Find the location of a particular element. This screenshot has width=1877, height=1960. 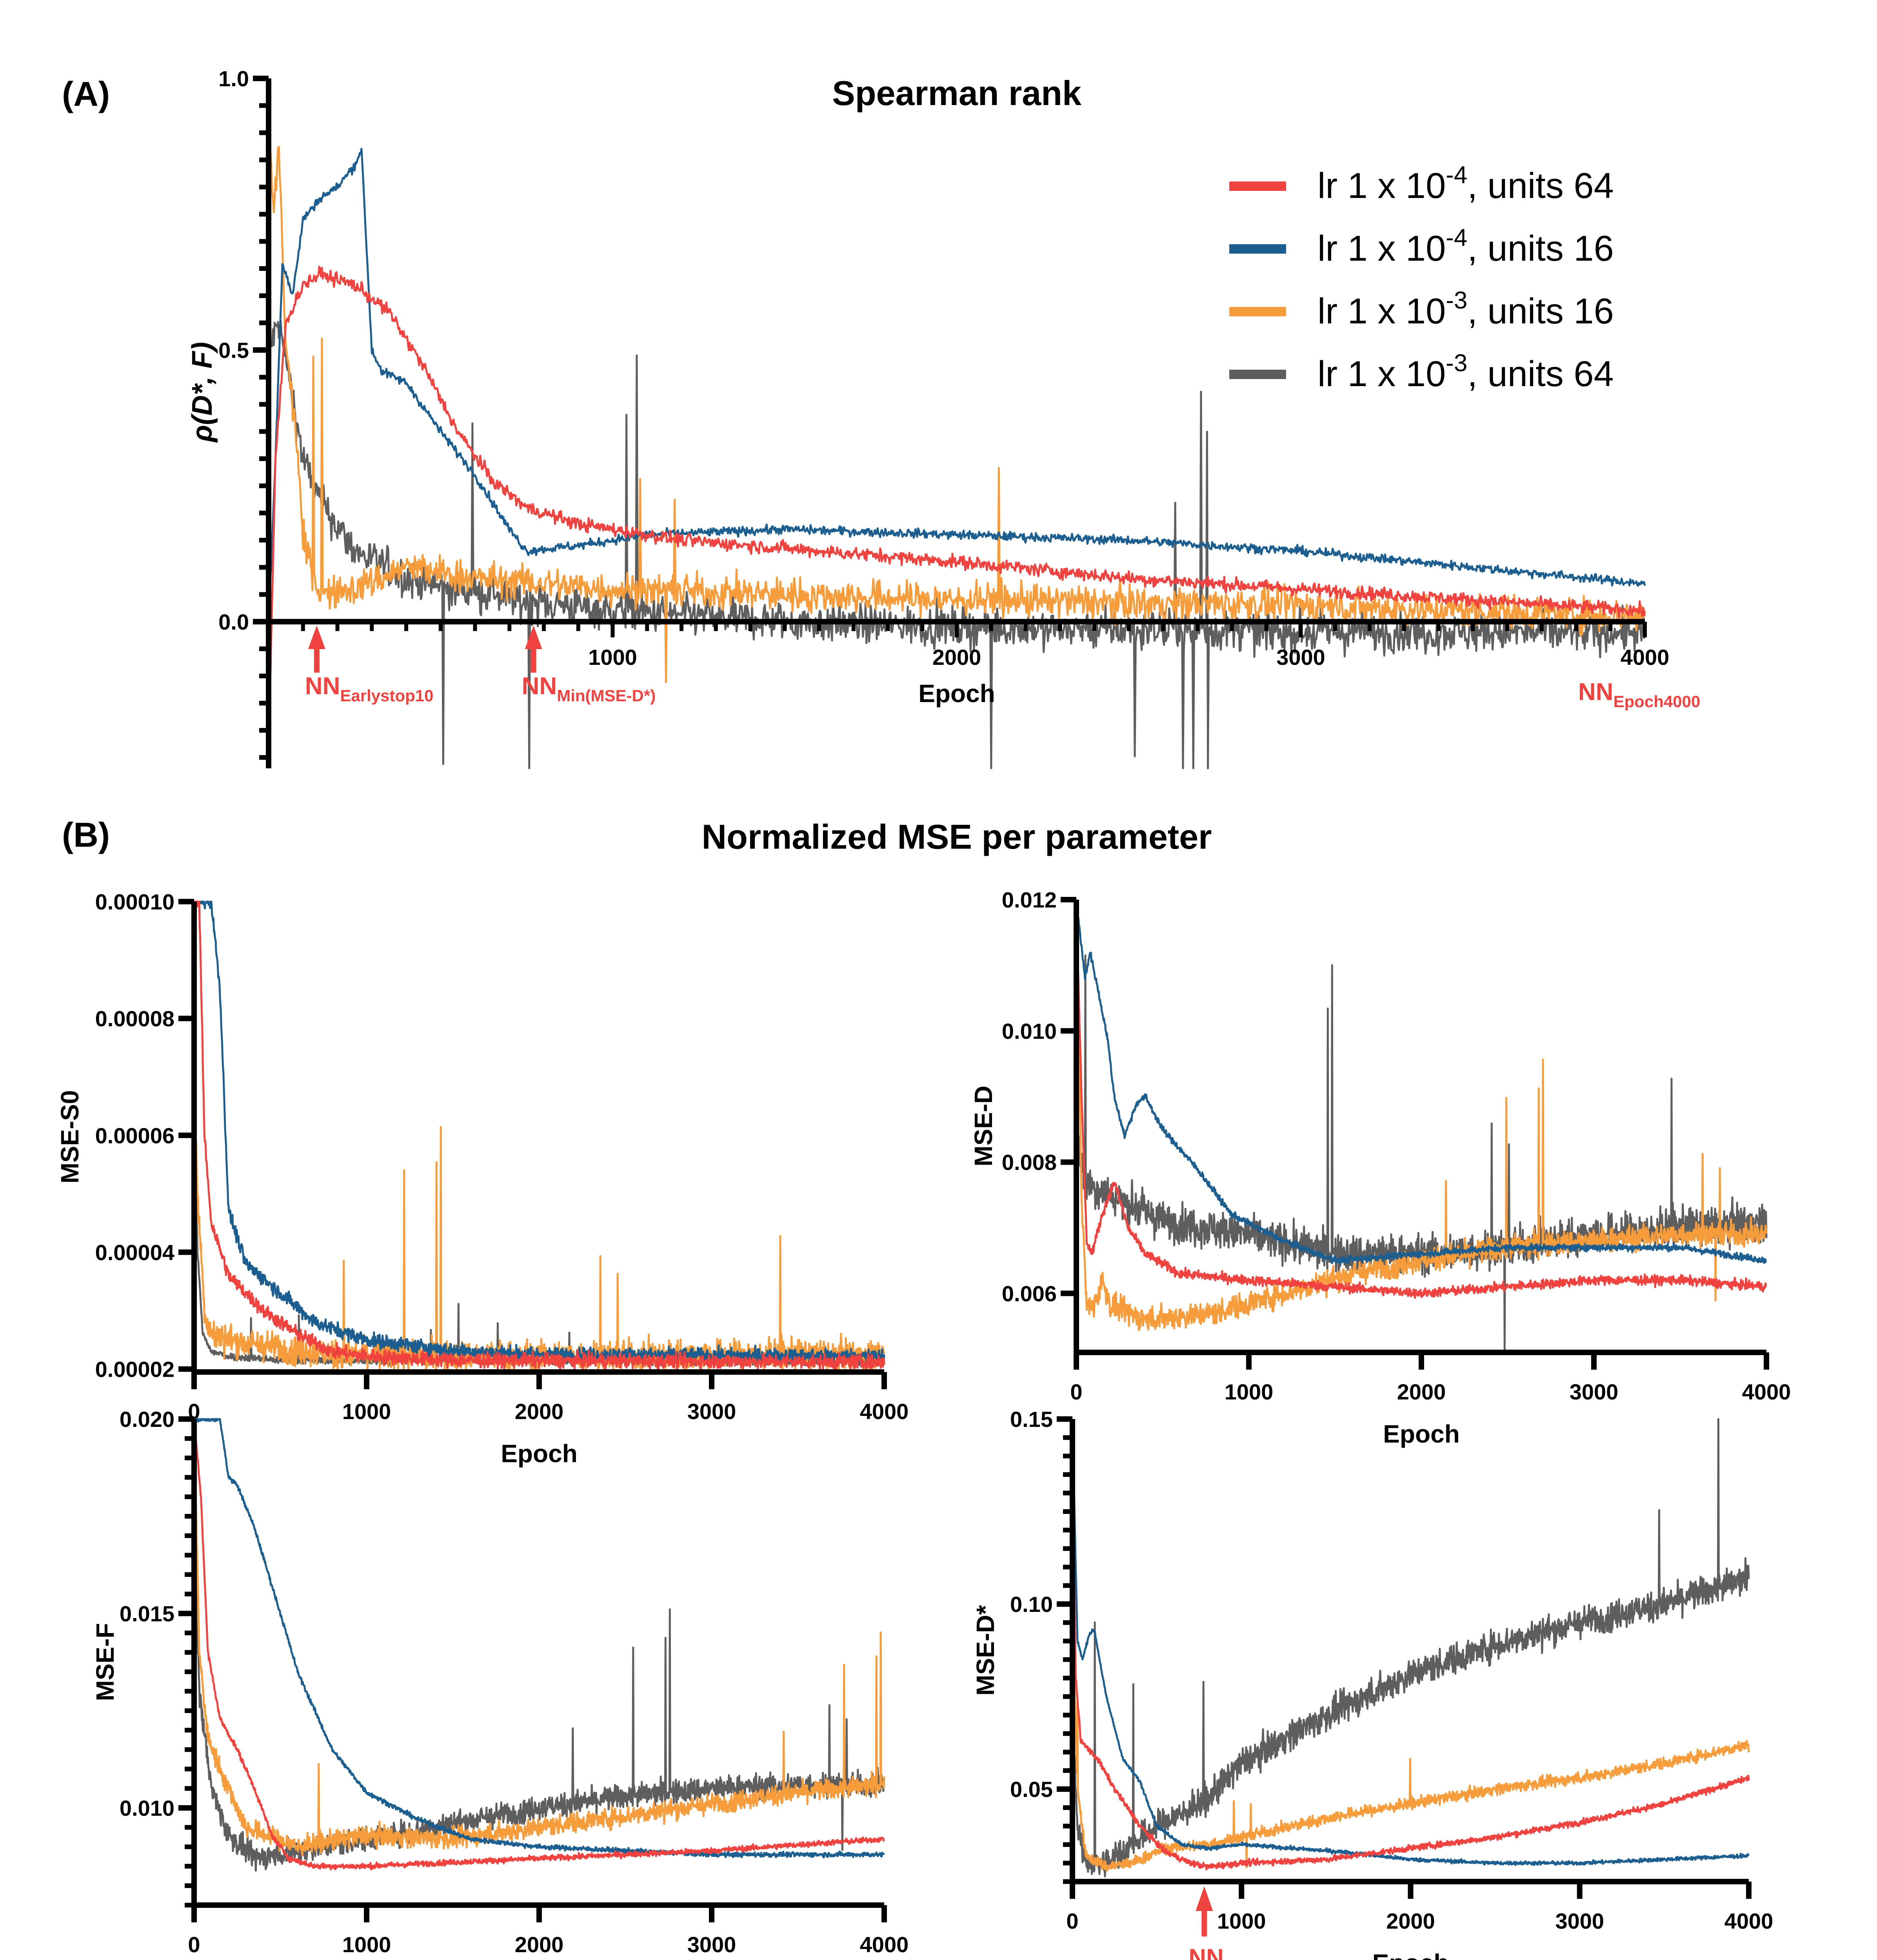

y-tick-label: 0.00010 is located at coordinates (134, 901).